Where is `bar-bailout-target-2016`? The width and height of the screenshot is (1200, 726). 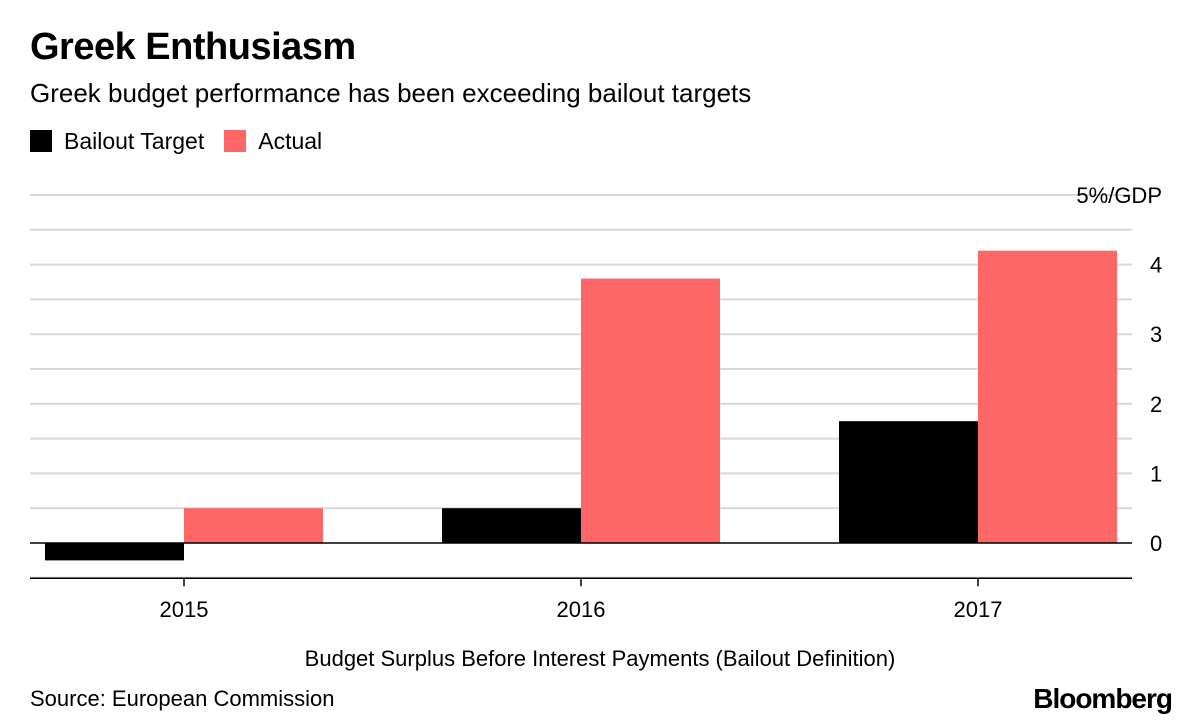 bar-bailout-target-2016 is located at coordinates (511, 525).